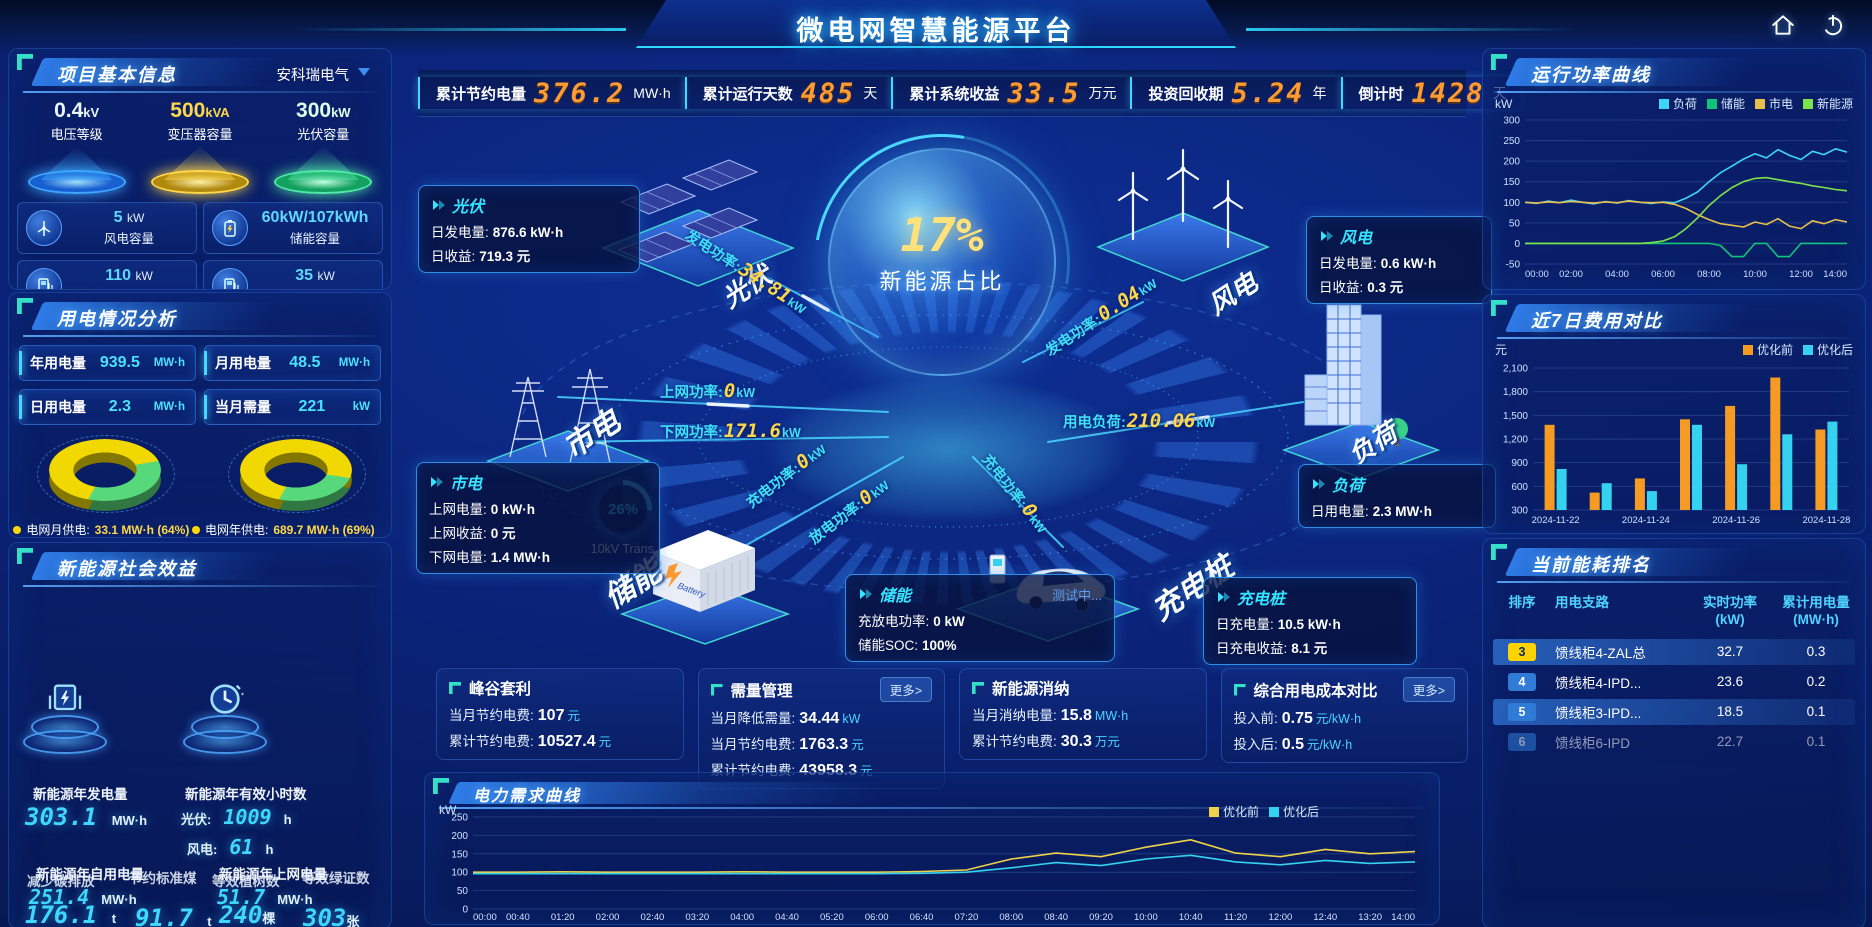  What do you see at coordinates (200, 134) in the screenshot?
I see `cone-label: 变压器容量` at bounding box center [200, 134].